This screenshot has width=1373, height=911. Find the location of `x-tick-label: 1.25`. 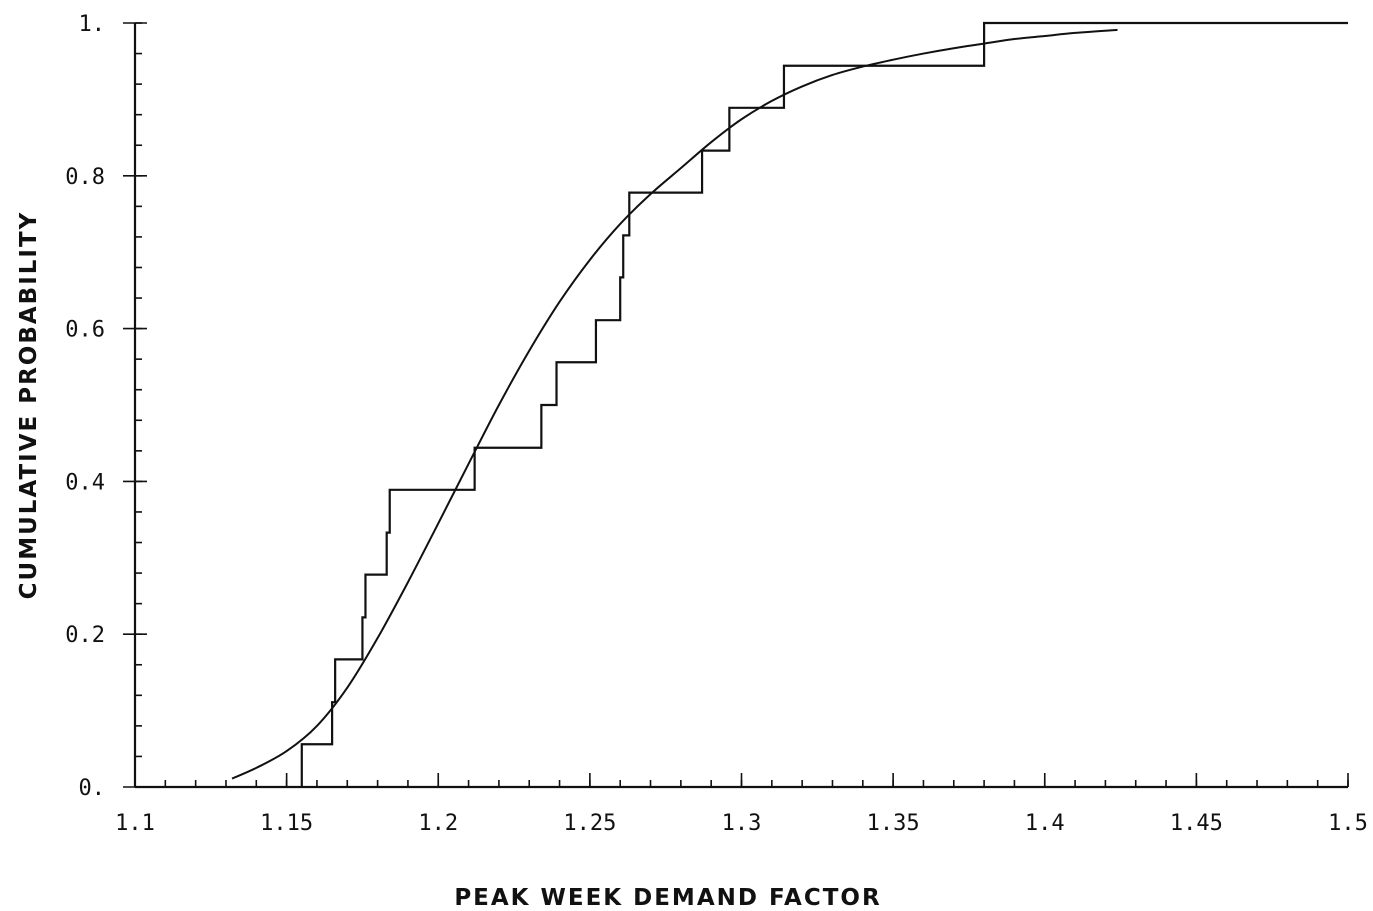

x-tick-label: 1.25 is located at coordinates (589, 823).